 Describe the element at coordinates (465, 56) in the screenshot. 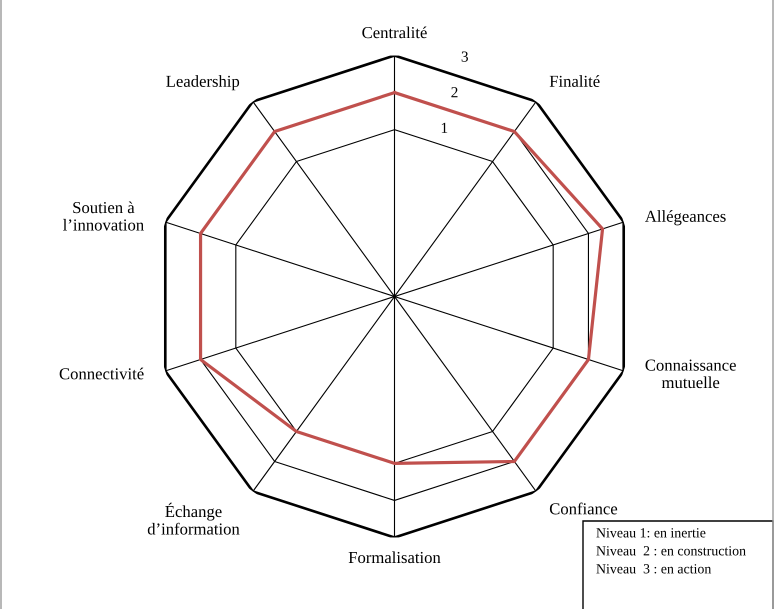

I see `y-tick-label: 3` at that location.